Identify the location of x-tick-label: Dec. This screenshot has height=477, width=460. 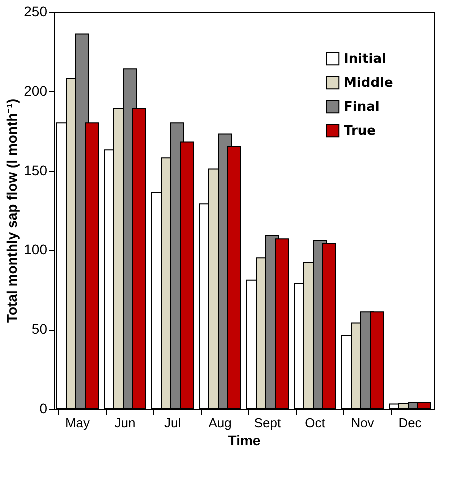
(410, 423).